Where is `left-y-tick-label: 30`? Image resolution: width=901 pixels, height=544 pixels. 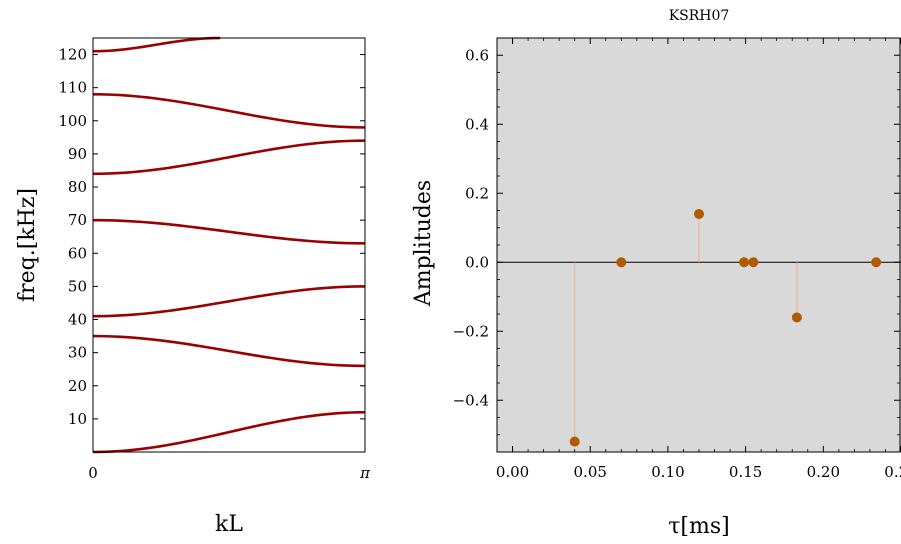 left-y-tick-label: 30 is located at coordinates (77, 353).